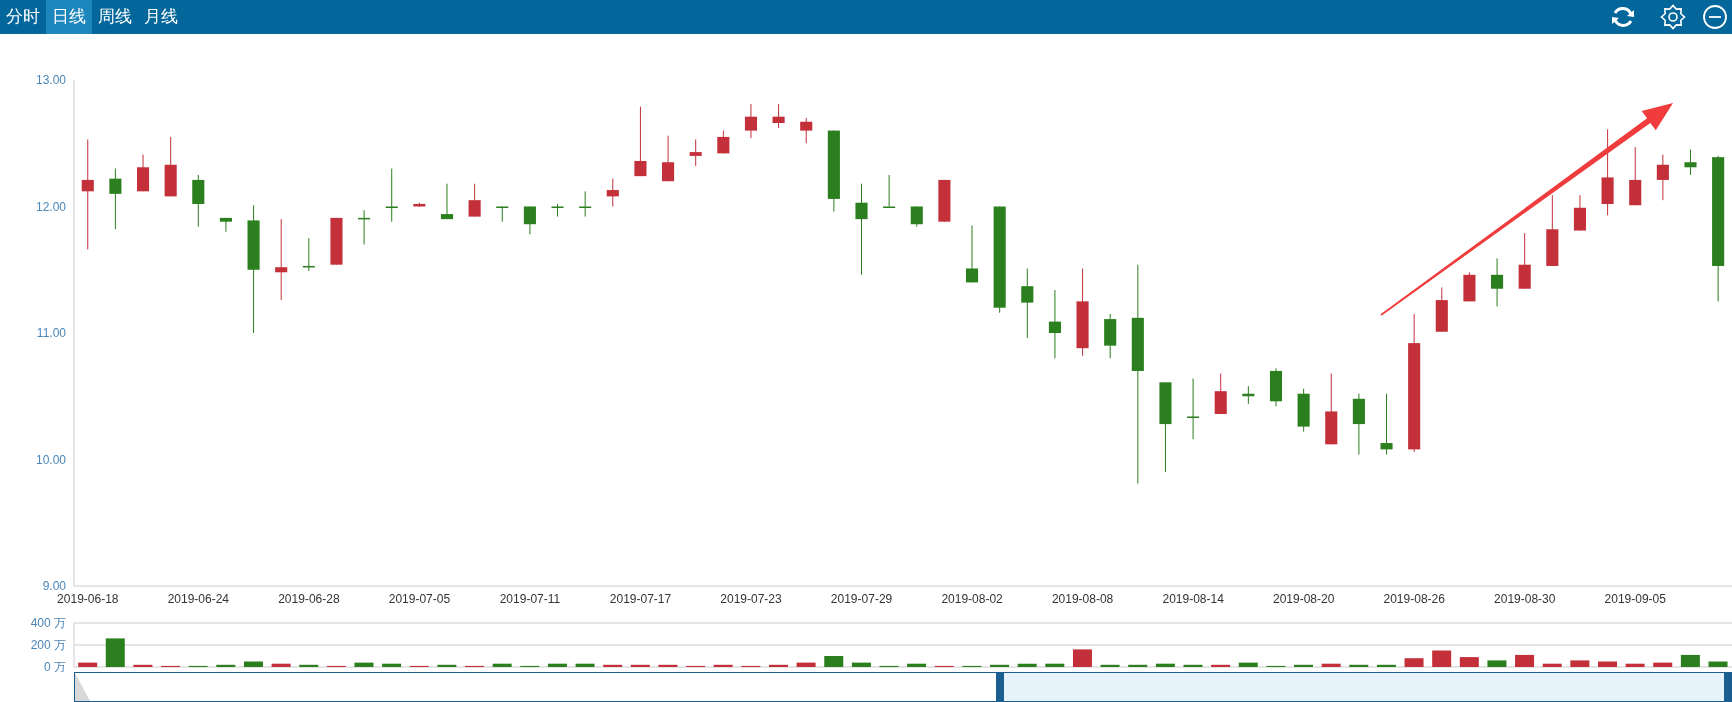  I want to click on x-tick-label: 2019-07-29, so click(861, 598).